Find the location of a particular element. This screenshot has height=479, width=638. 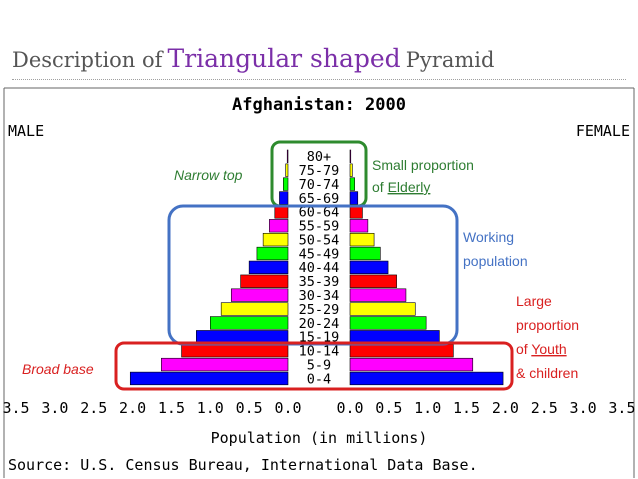

x-tick-label-female: 2.5 is located at coordinates (544, 408).